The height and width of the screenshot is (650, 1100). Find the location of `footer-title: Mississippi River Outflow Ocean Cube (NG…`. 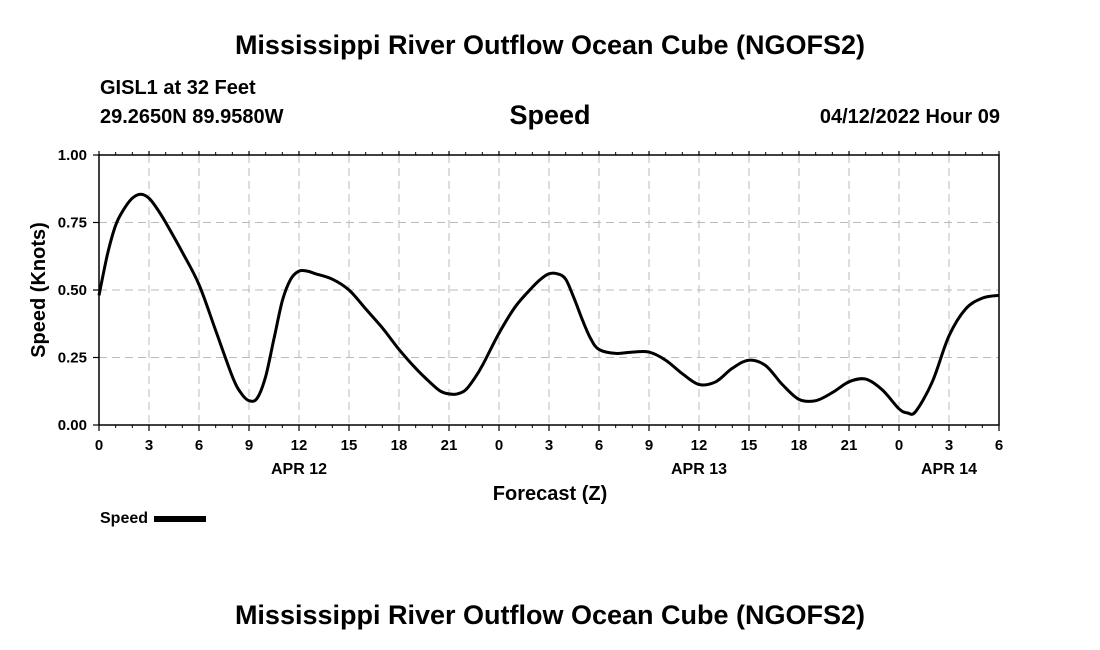

footer-title: Mississippi River Outflow Ocean Cube (NG… is located at coordinates (550, 615).